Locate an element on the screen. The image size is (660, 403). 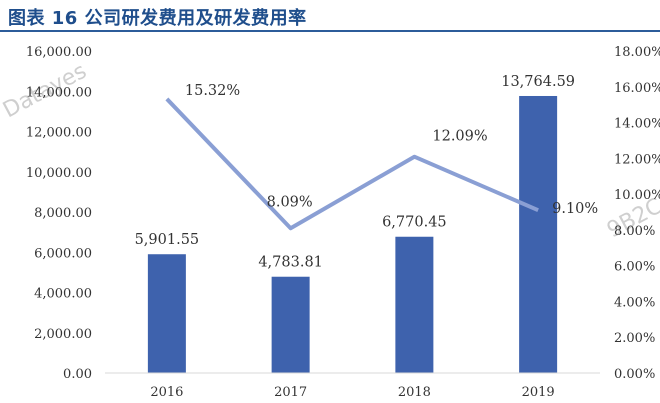
left-tick-label: 12,000.00 is located at coordinates (59, 133).